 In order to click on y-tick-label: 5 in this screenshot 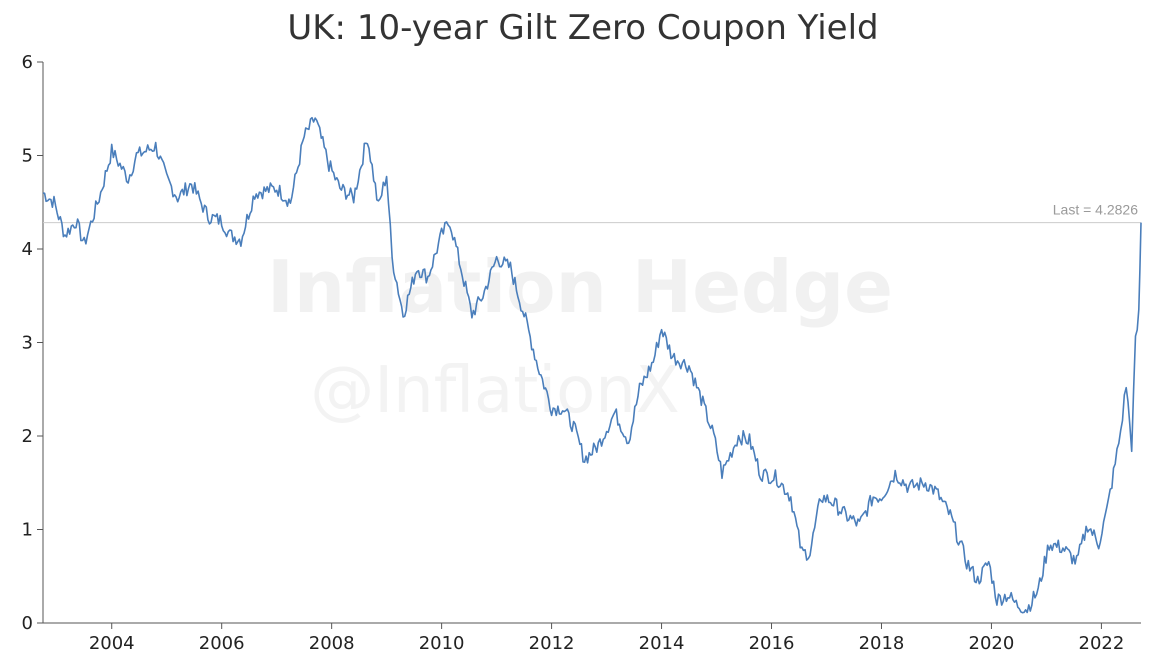, I will do `click(27, 156)`.